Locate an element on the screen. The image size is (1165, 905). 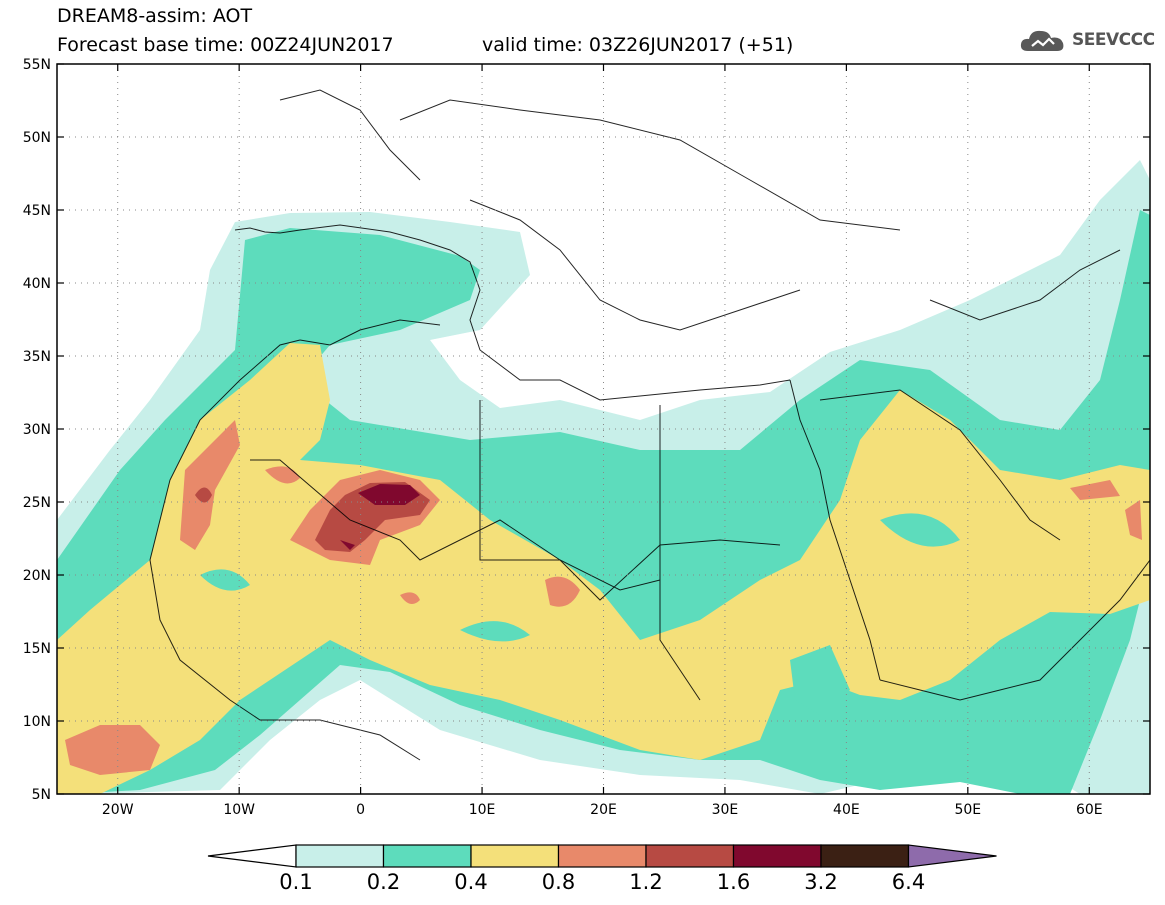
lat-tick-label: 30N is located at coordinates (37, 430).